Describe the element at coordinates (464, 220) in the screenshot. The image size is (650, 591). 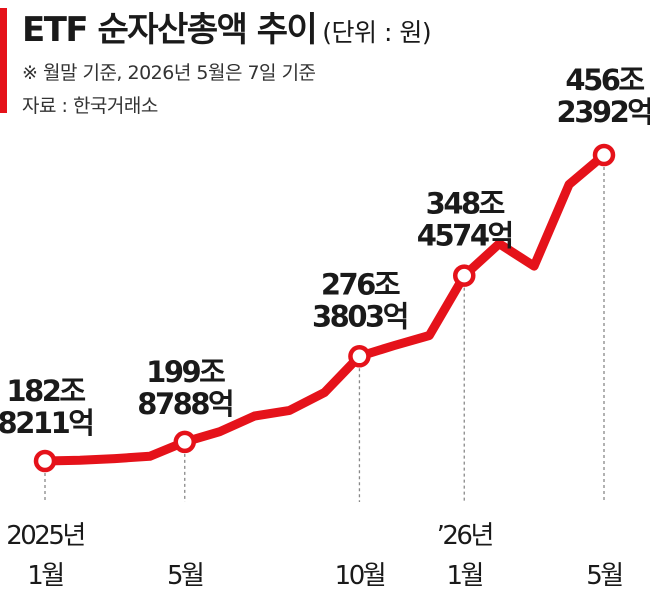
I see `data-label: 348조 4574억` at that location.